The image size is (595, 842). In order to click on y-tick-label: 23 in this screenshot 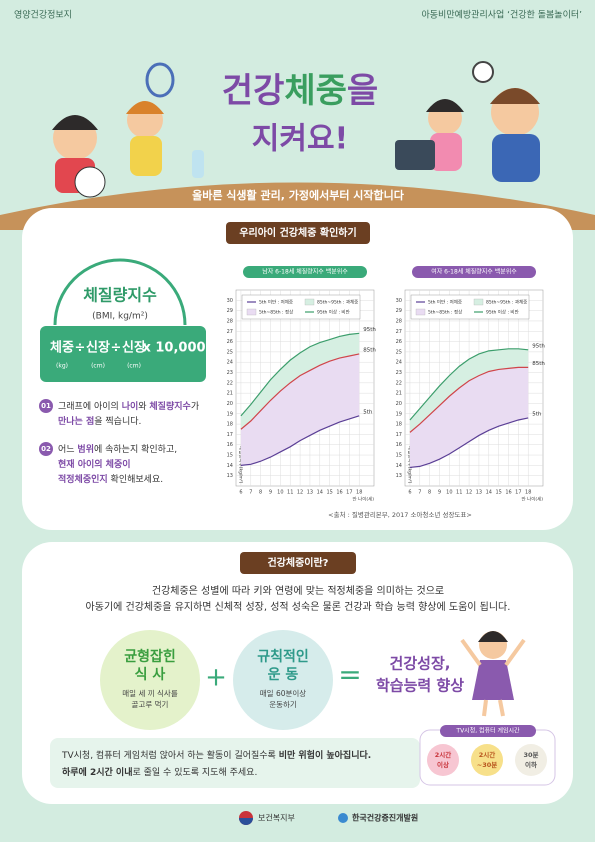, I will do `click(230, 373)`.